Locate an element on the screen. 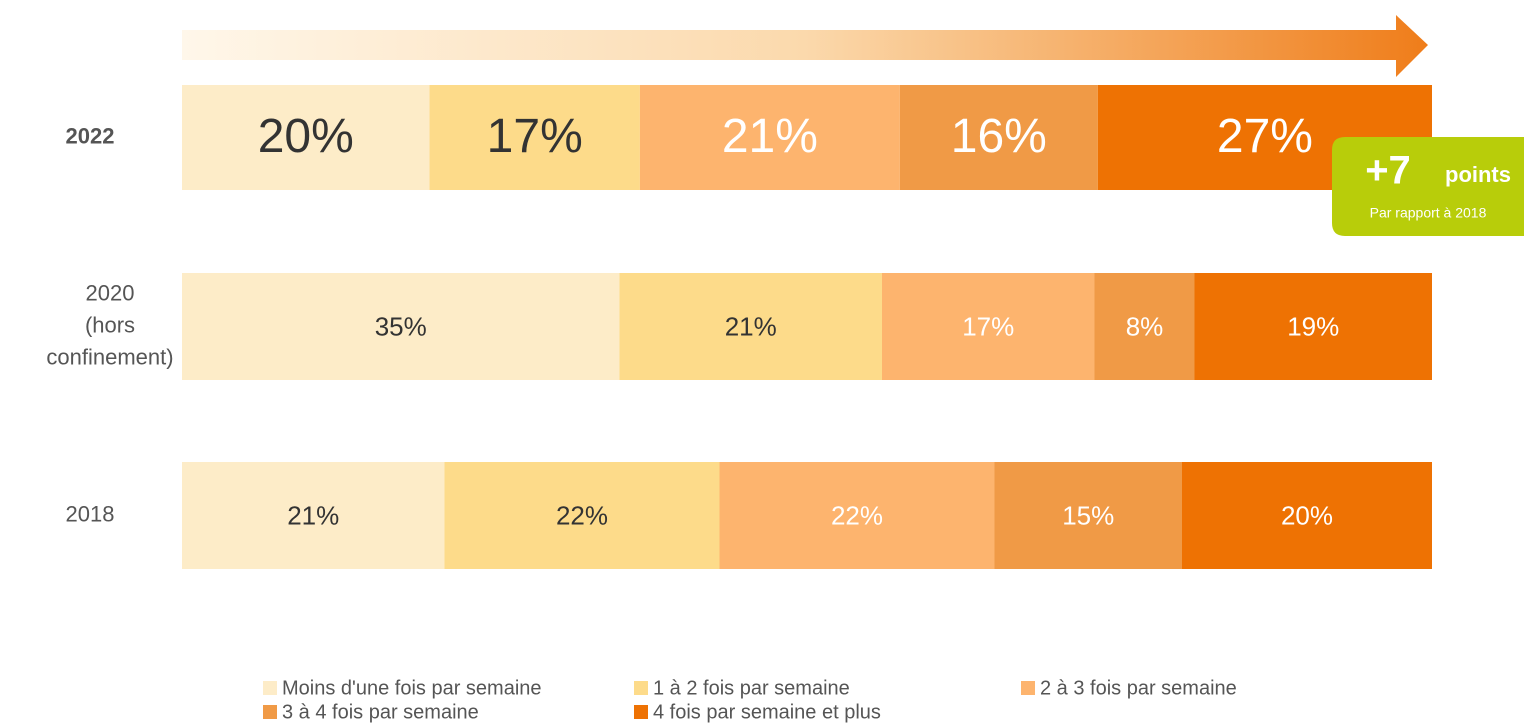 The image size is (1524, 725). category-label: 2022 is located at coordinates (90, 135).